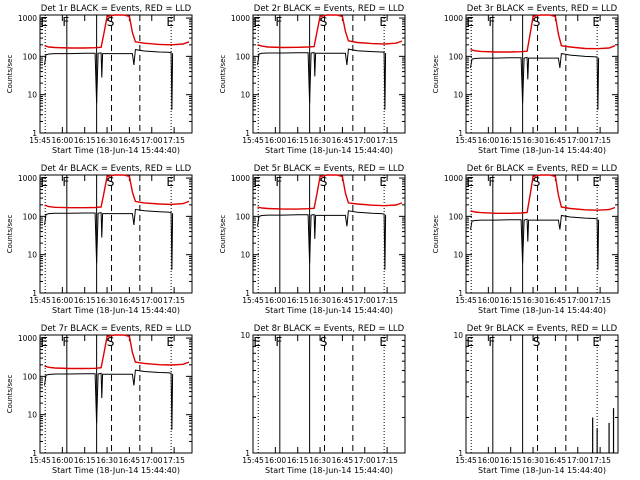 This screenshot has height=480, width=640. Describe the element at coordinates (116, 329) in the screenshot. I see `panel-title: Det 7r BLACK = Events, RED = LLD` at that location.